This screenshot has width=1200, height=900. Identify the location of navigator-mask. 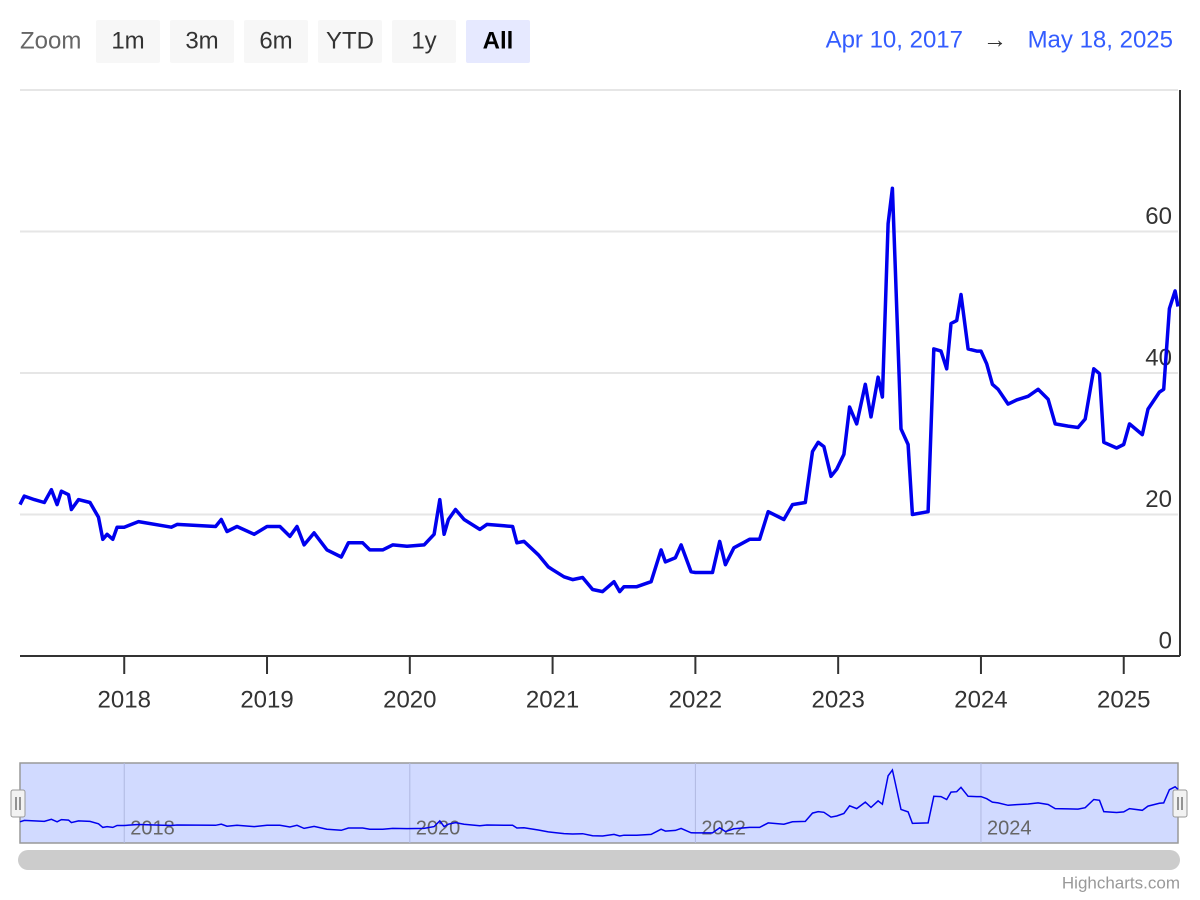
(599, 803).